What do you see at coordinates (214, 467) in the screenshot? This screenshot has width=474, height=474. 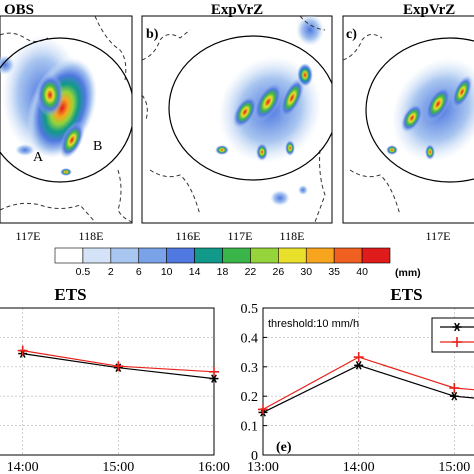 I see `x-tick-label: 16:00` at bounding box center [214, 467].